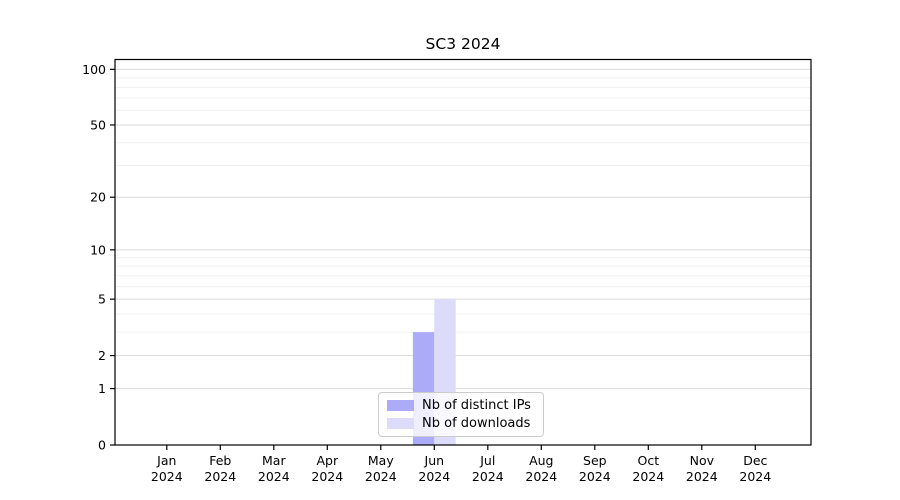 Image resolution: width=900 pixels, height=500 pixels. What do you see at coordinates (102, 299) in the screenshot?
I see `svg-text: 5` at bounding box center [102, 299].